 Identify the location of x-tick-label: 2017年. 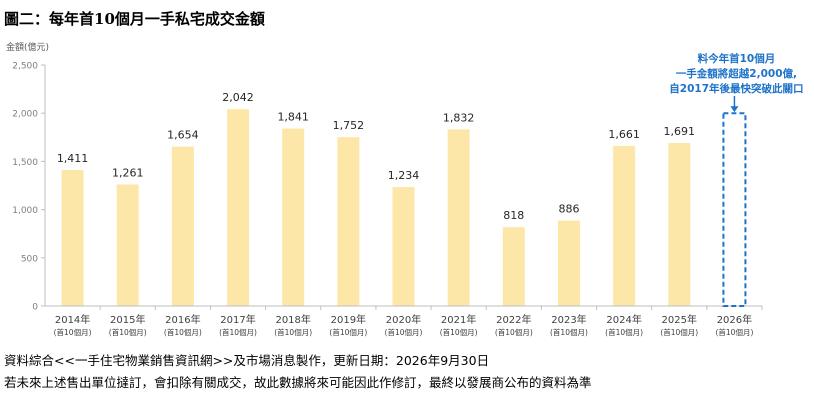
(237, 319).